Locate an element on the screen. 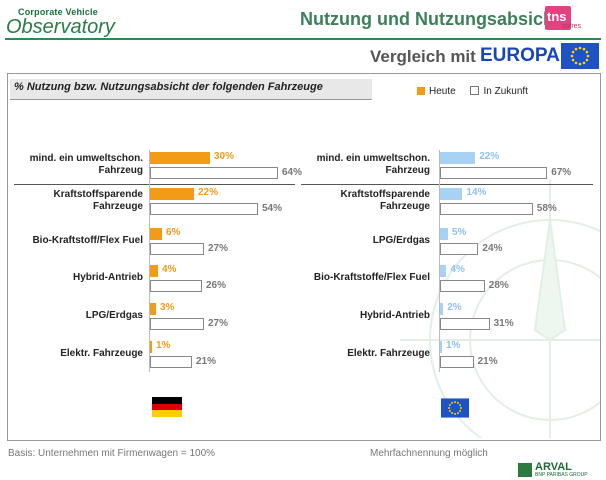 Image resolution: width=606 pixels, height=480 pixels. category-label-line: LPG/Erdgas is located at coordinates (401, 240).